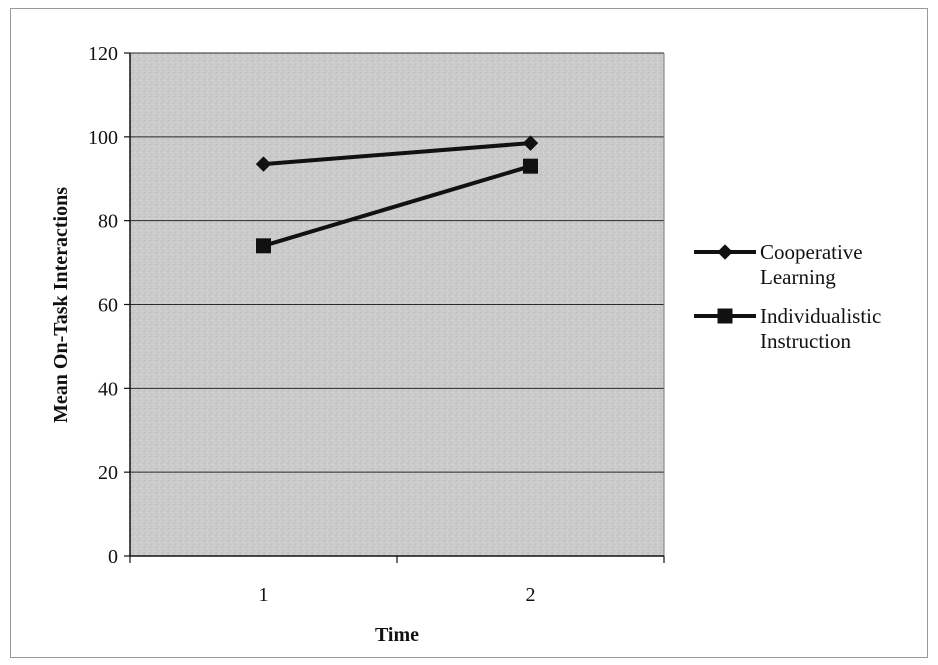 The width and height of the screenshot is (938, 665). Describe the element at coordinates (108, 306) in the screenshot. I see `y-tick-label-60: 60` at that location.